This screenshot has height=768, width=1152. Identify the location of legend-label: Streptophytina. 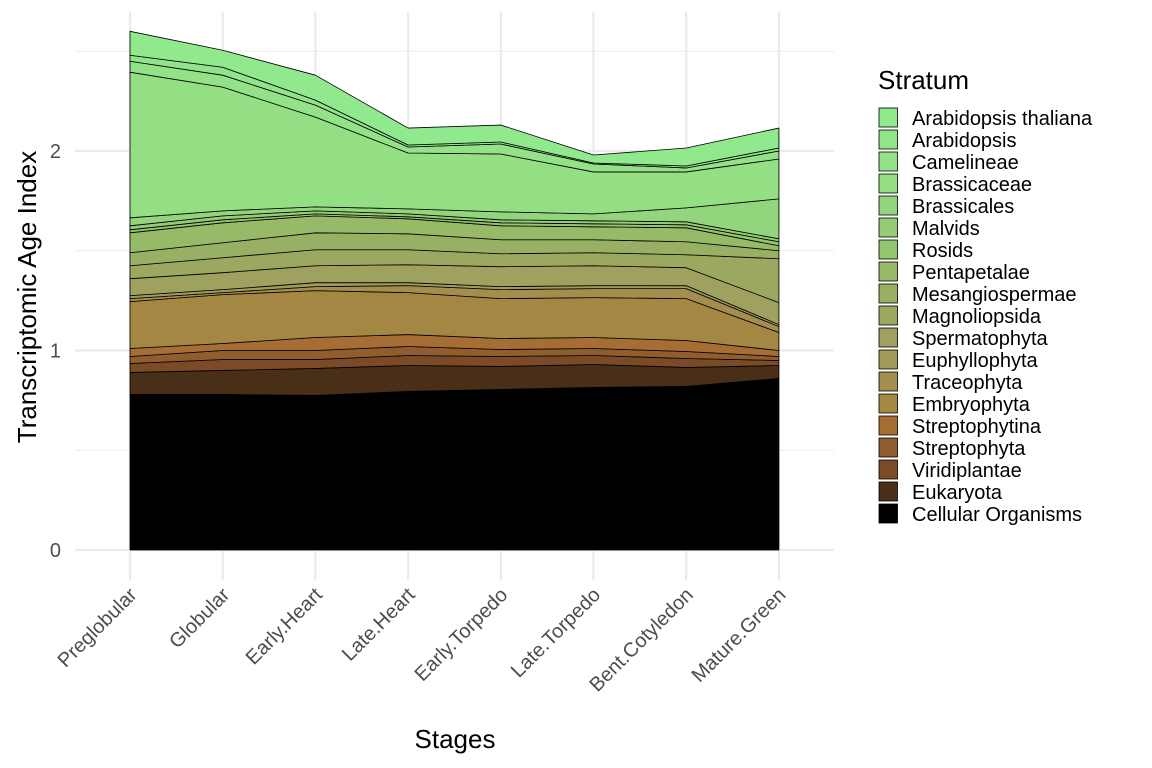
(977, 427).